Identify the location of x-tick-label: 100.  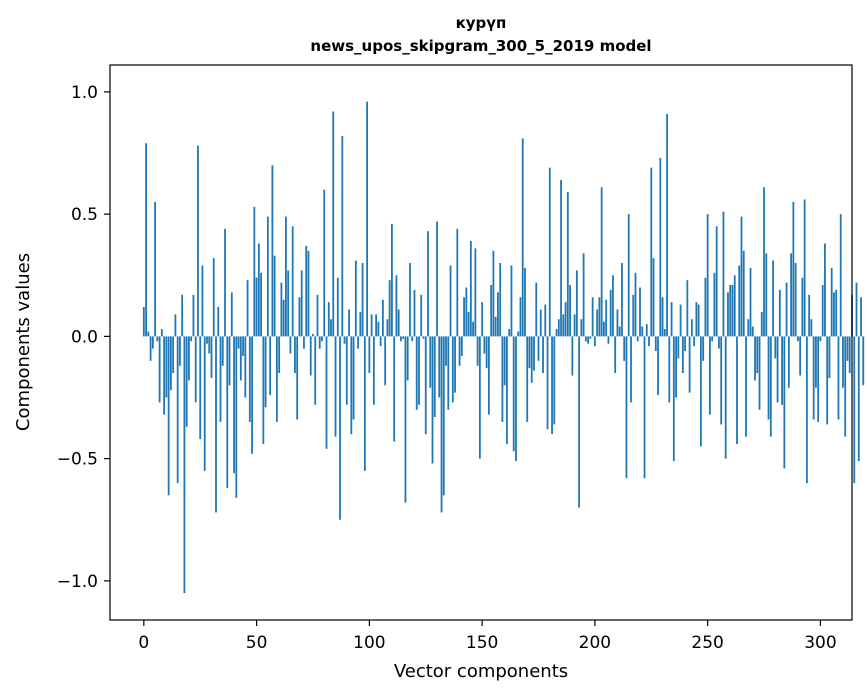
(369, 643).